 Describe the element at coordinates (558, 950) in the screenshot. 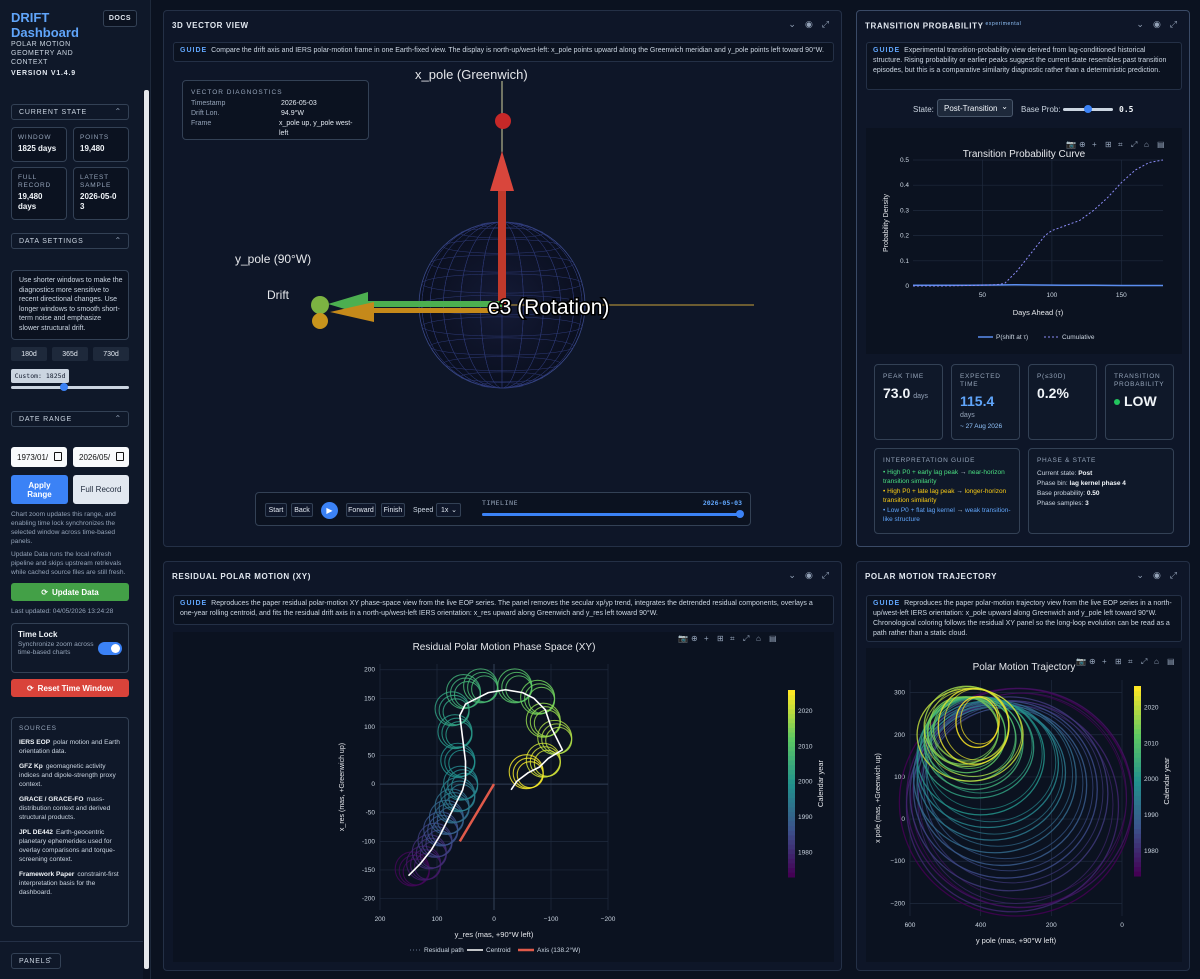

I see `legend-axis-label: Axis (138.2°W)` at that location.